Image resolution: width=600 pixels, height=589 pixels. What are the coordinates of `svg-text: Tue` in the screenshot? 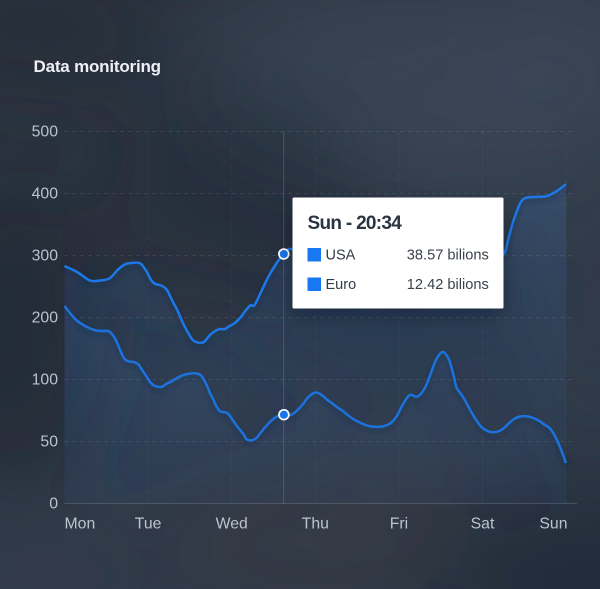 It's located at (148, 524).